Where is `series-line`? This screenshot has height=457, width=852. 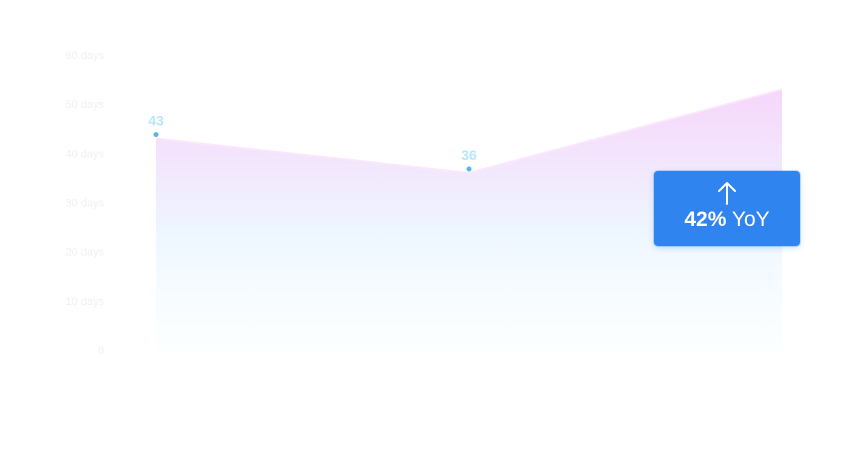 series-line is located at coordinates (469, 131).